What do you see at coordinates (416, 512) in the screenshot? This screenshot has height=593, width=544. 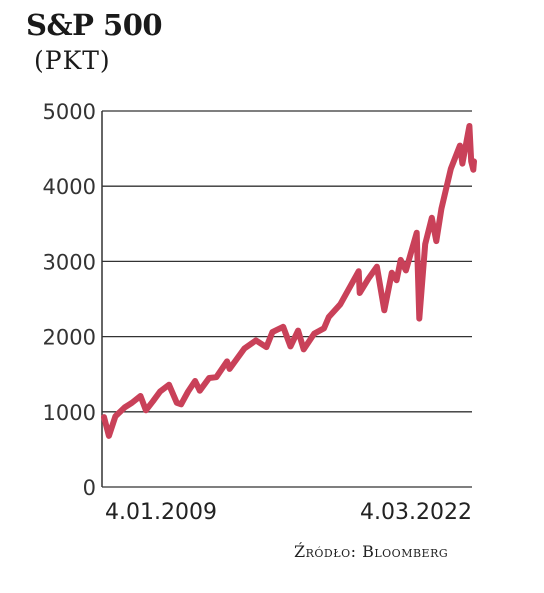 I see `x-tick-label-end: 4.03.2022` at bounding box center [416, 512].